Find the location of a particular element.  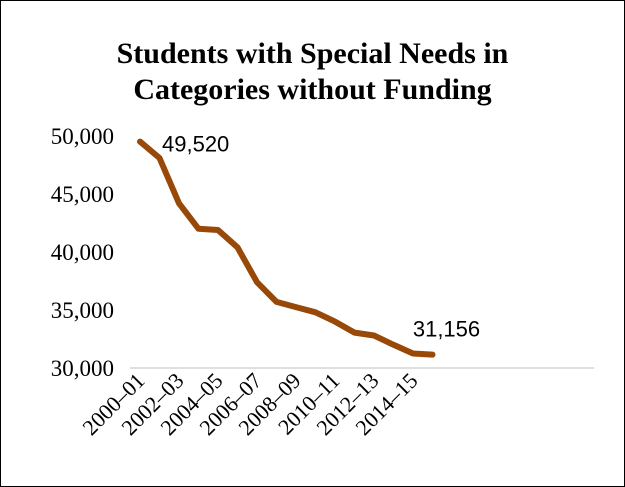

chart-title-line-1: Students with Special Needs in is located at coordinates (312, 53).